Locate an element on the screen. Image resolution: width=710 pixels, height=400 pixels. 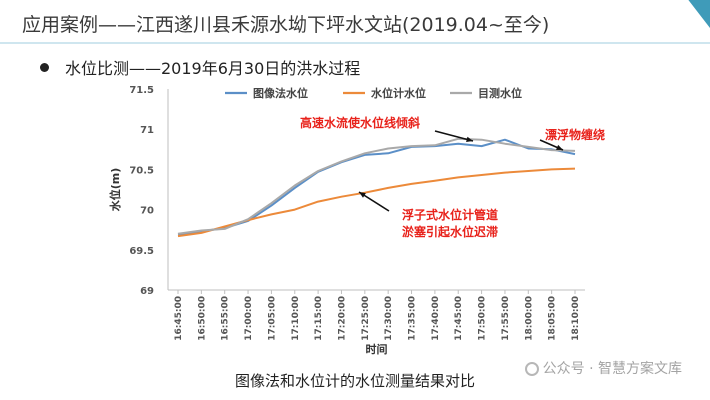
x-tick-label: 17:15:00 is located at coordinates (319, 318).